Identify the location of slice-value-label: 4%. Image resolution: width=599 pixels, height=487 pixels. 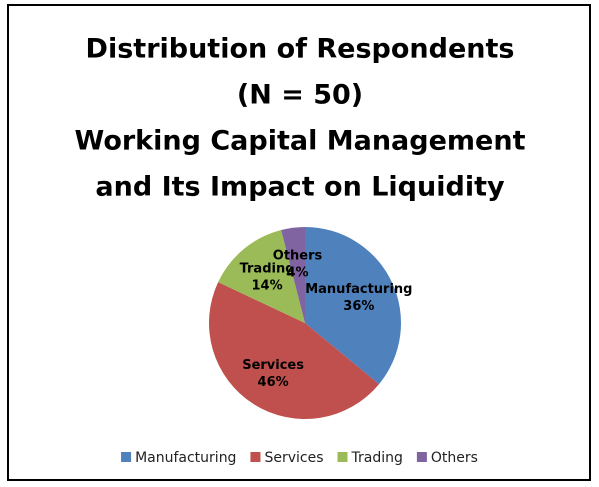
(298, 272).